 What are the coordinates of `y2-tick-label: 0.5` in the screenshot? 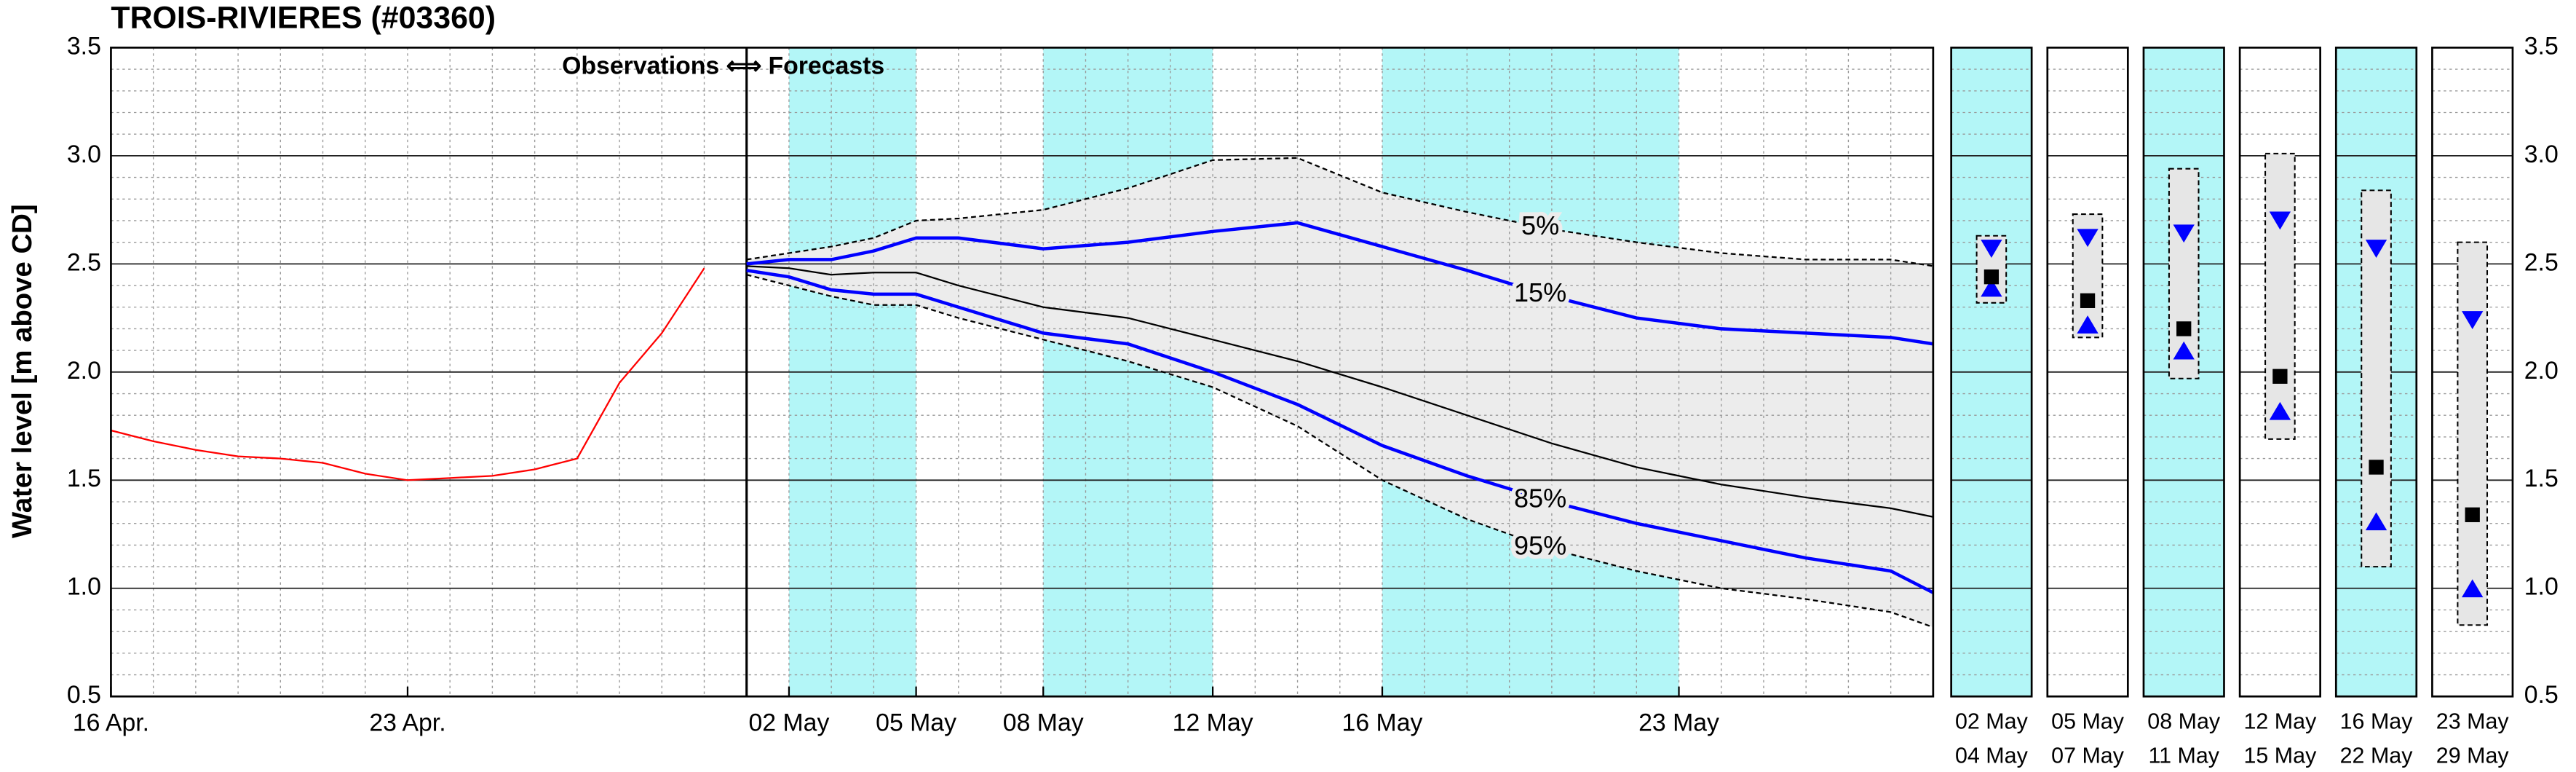 It's located at (2541, 695).